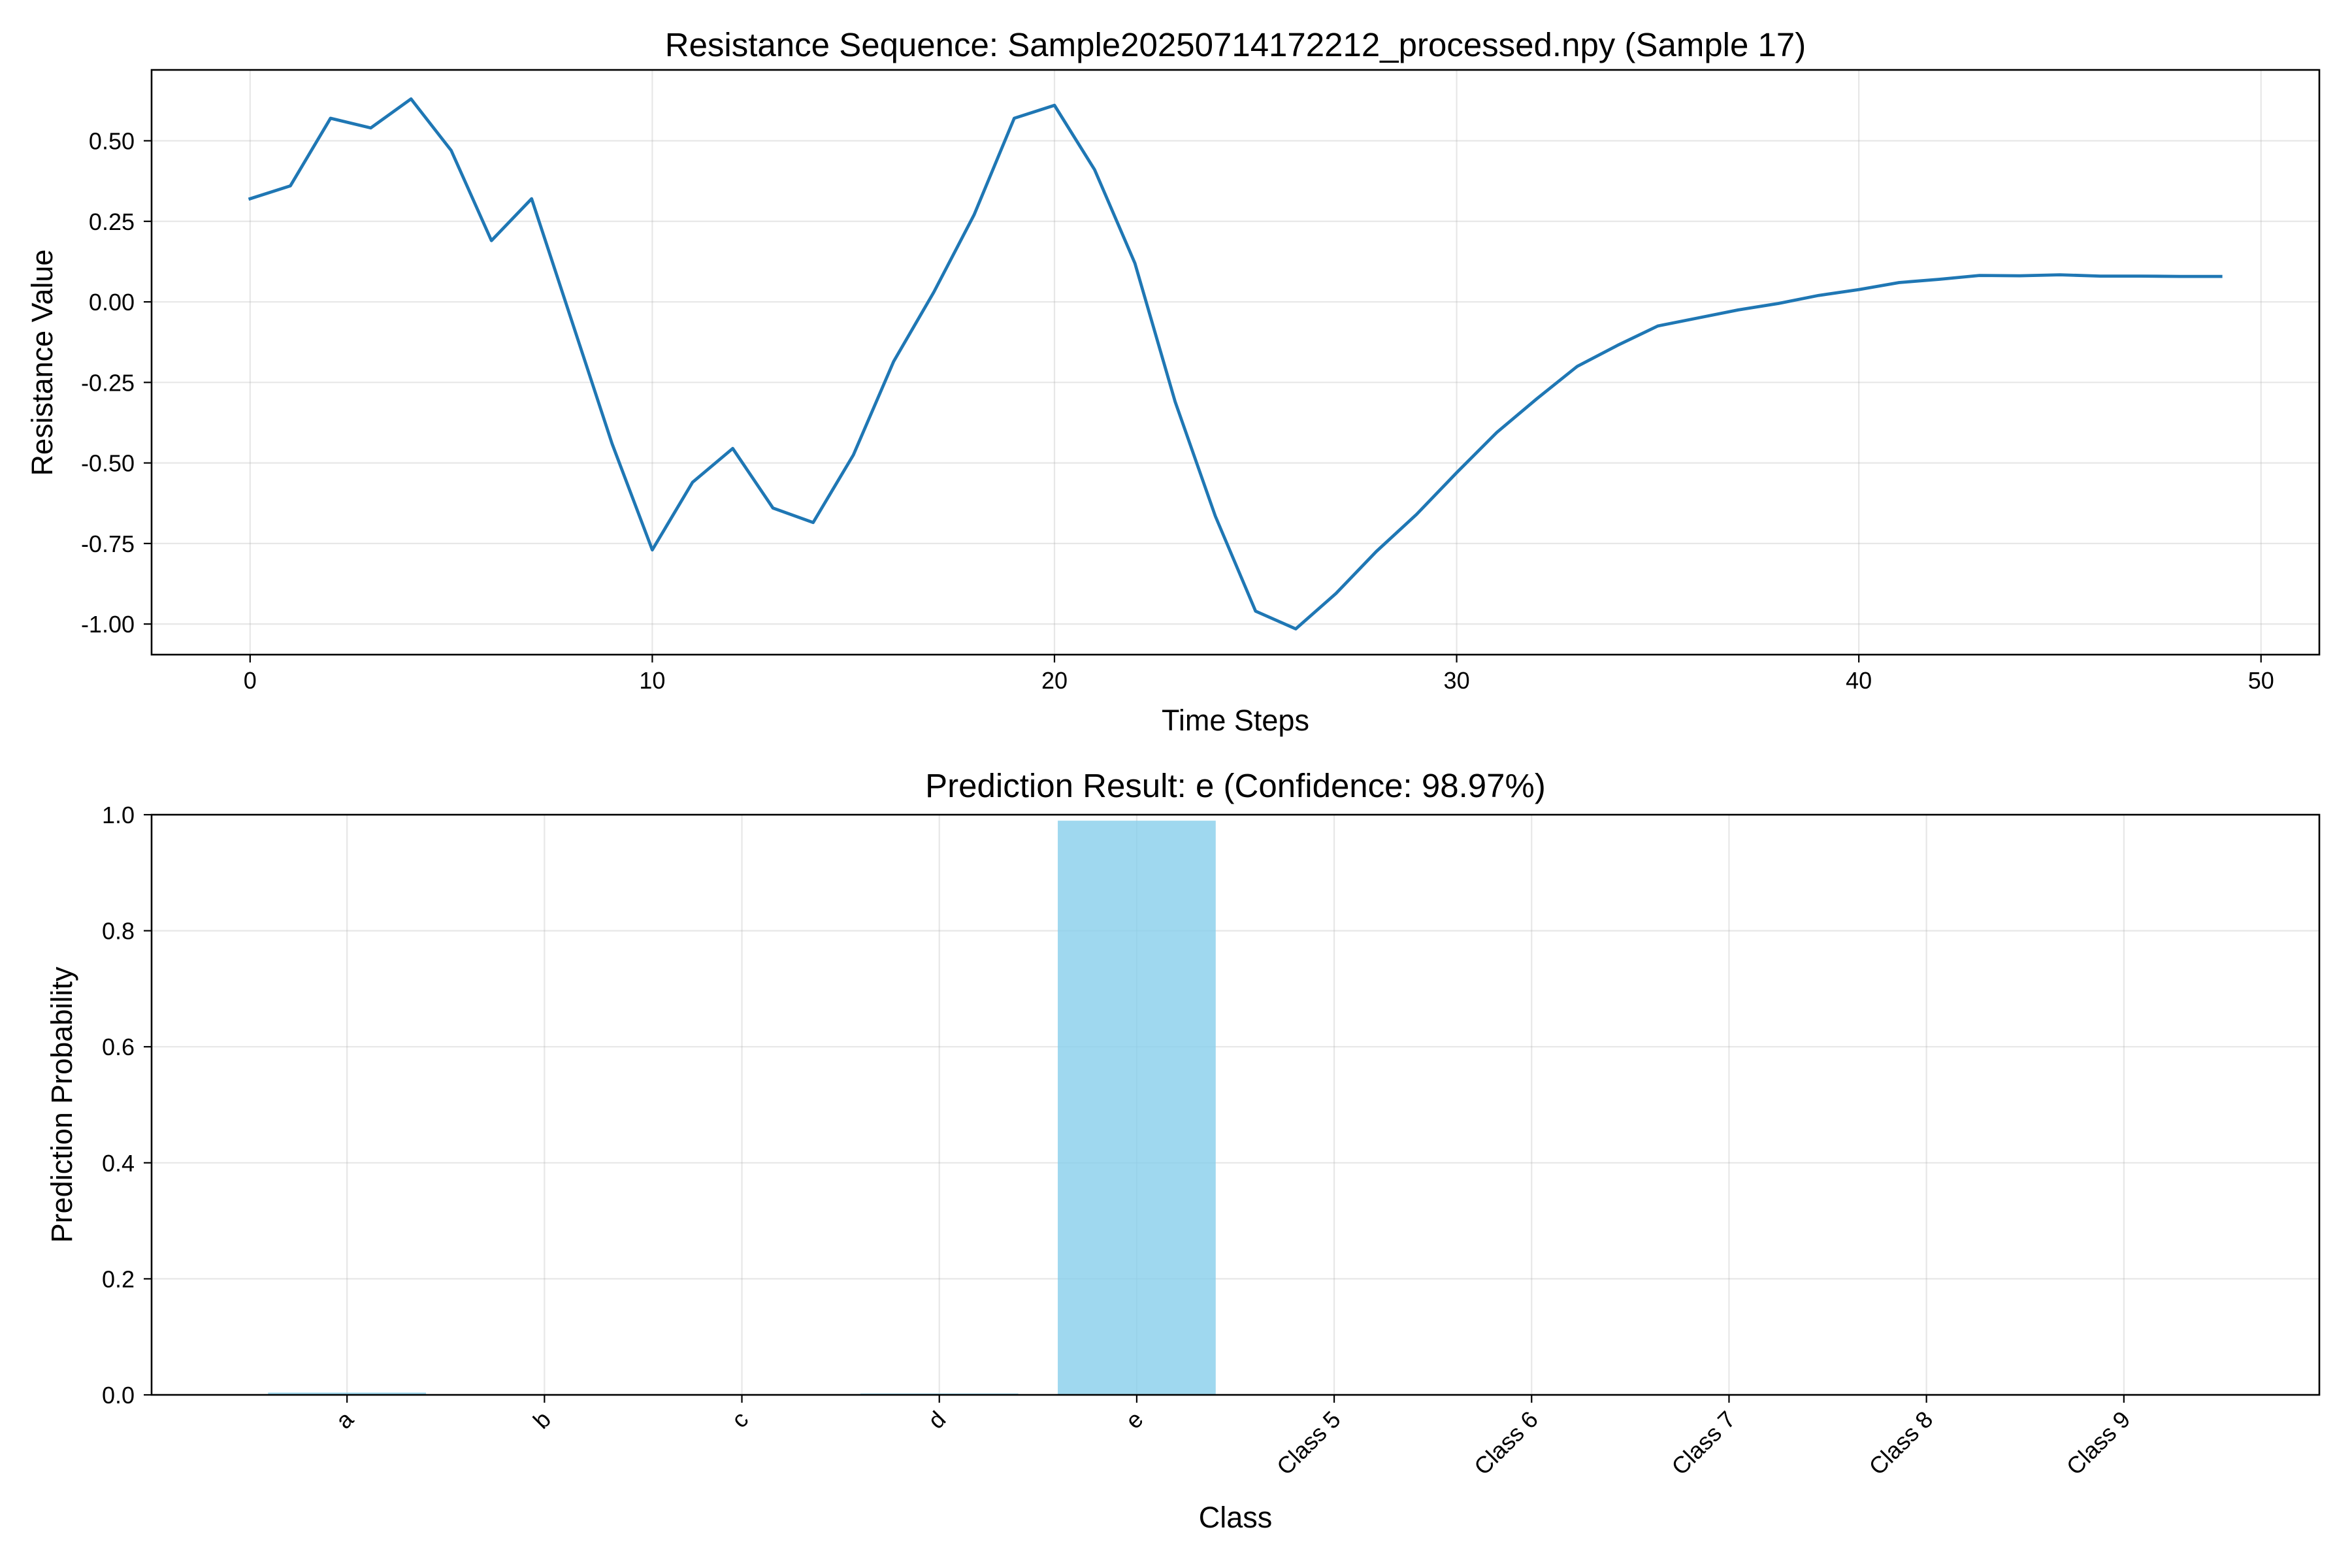 The height and width of the screenshot is (1568, 2352). Describe the element at coordinates (652, 680) in the screenshot. I see `line-chart-xtick-label: 10` at that location.